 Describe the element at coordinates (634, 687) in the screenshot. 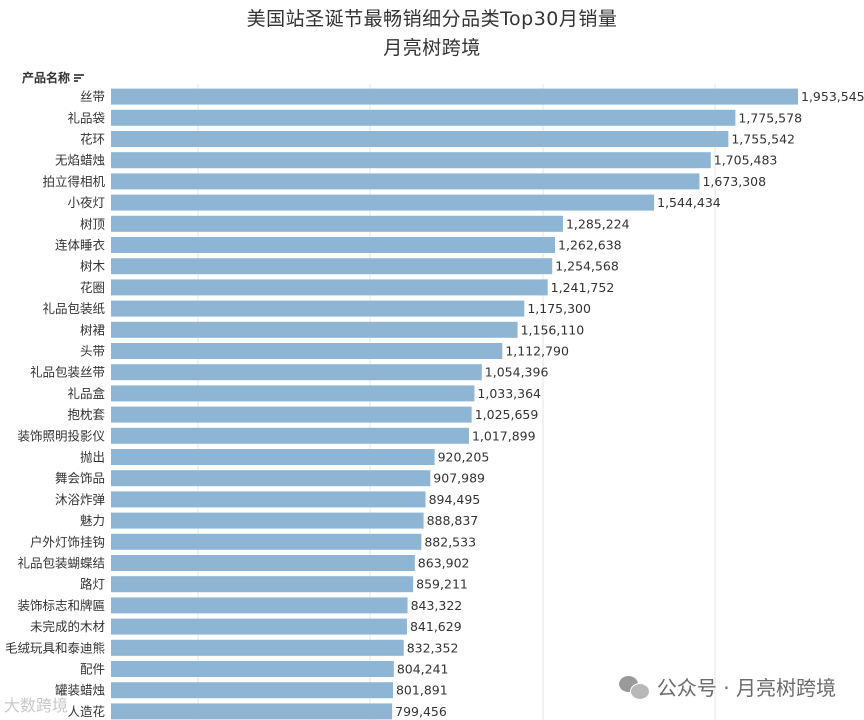

I see `wechat-icon` at that location.